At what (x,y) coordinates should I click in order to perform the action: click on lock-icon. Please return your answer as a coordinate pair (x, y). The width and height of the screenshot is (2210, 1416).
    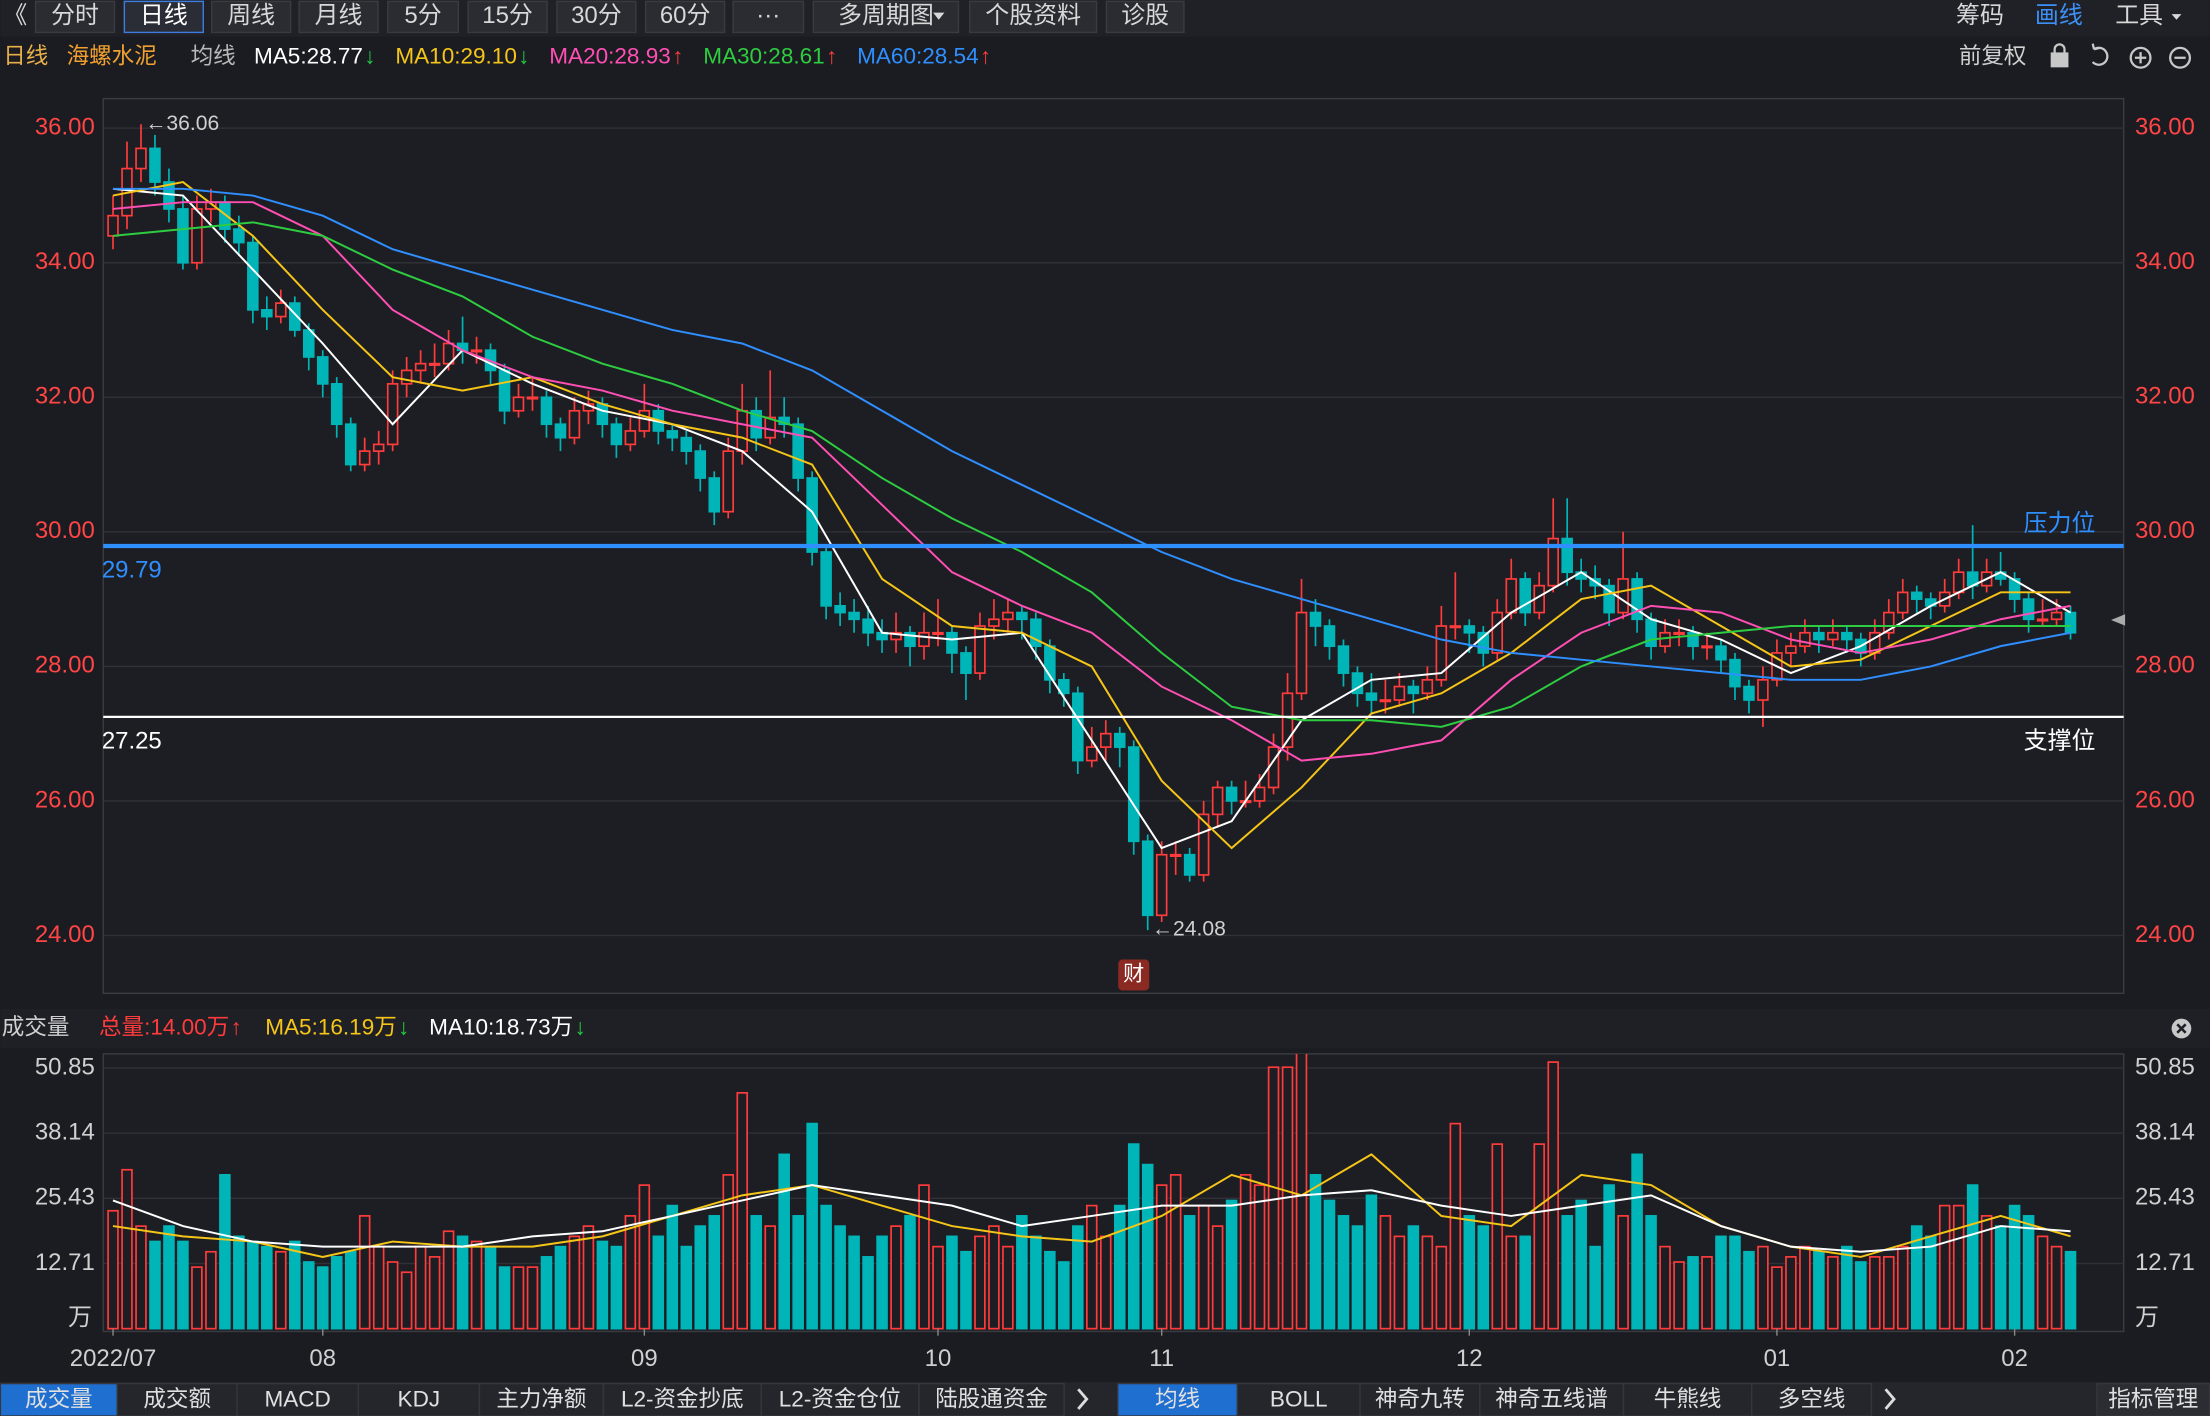
    Looking at the image, I should click on (2059, 60).